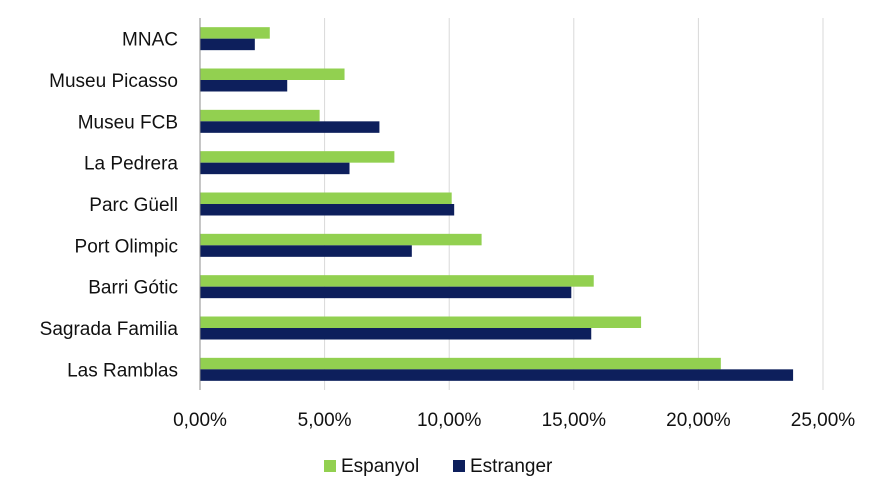 The height and width of the screenshot is (481, 875). What do you see at coordinates (200, 420) in the screenshot?
I see `x-tick-label: 0,00%` at bounding box center [200, 420].